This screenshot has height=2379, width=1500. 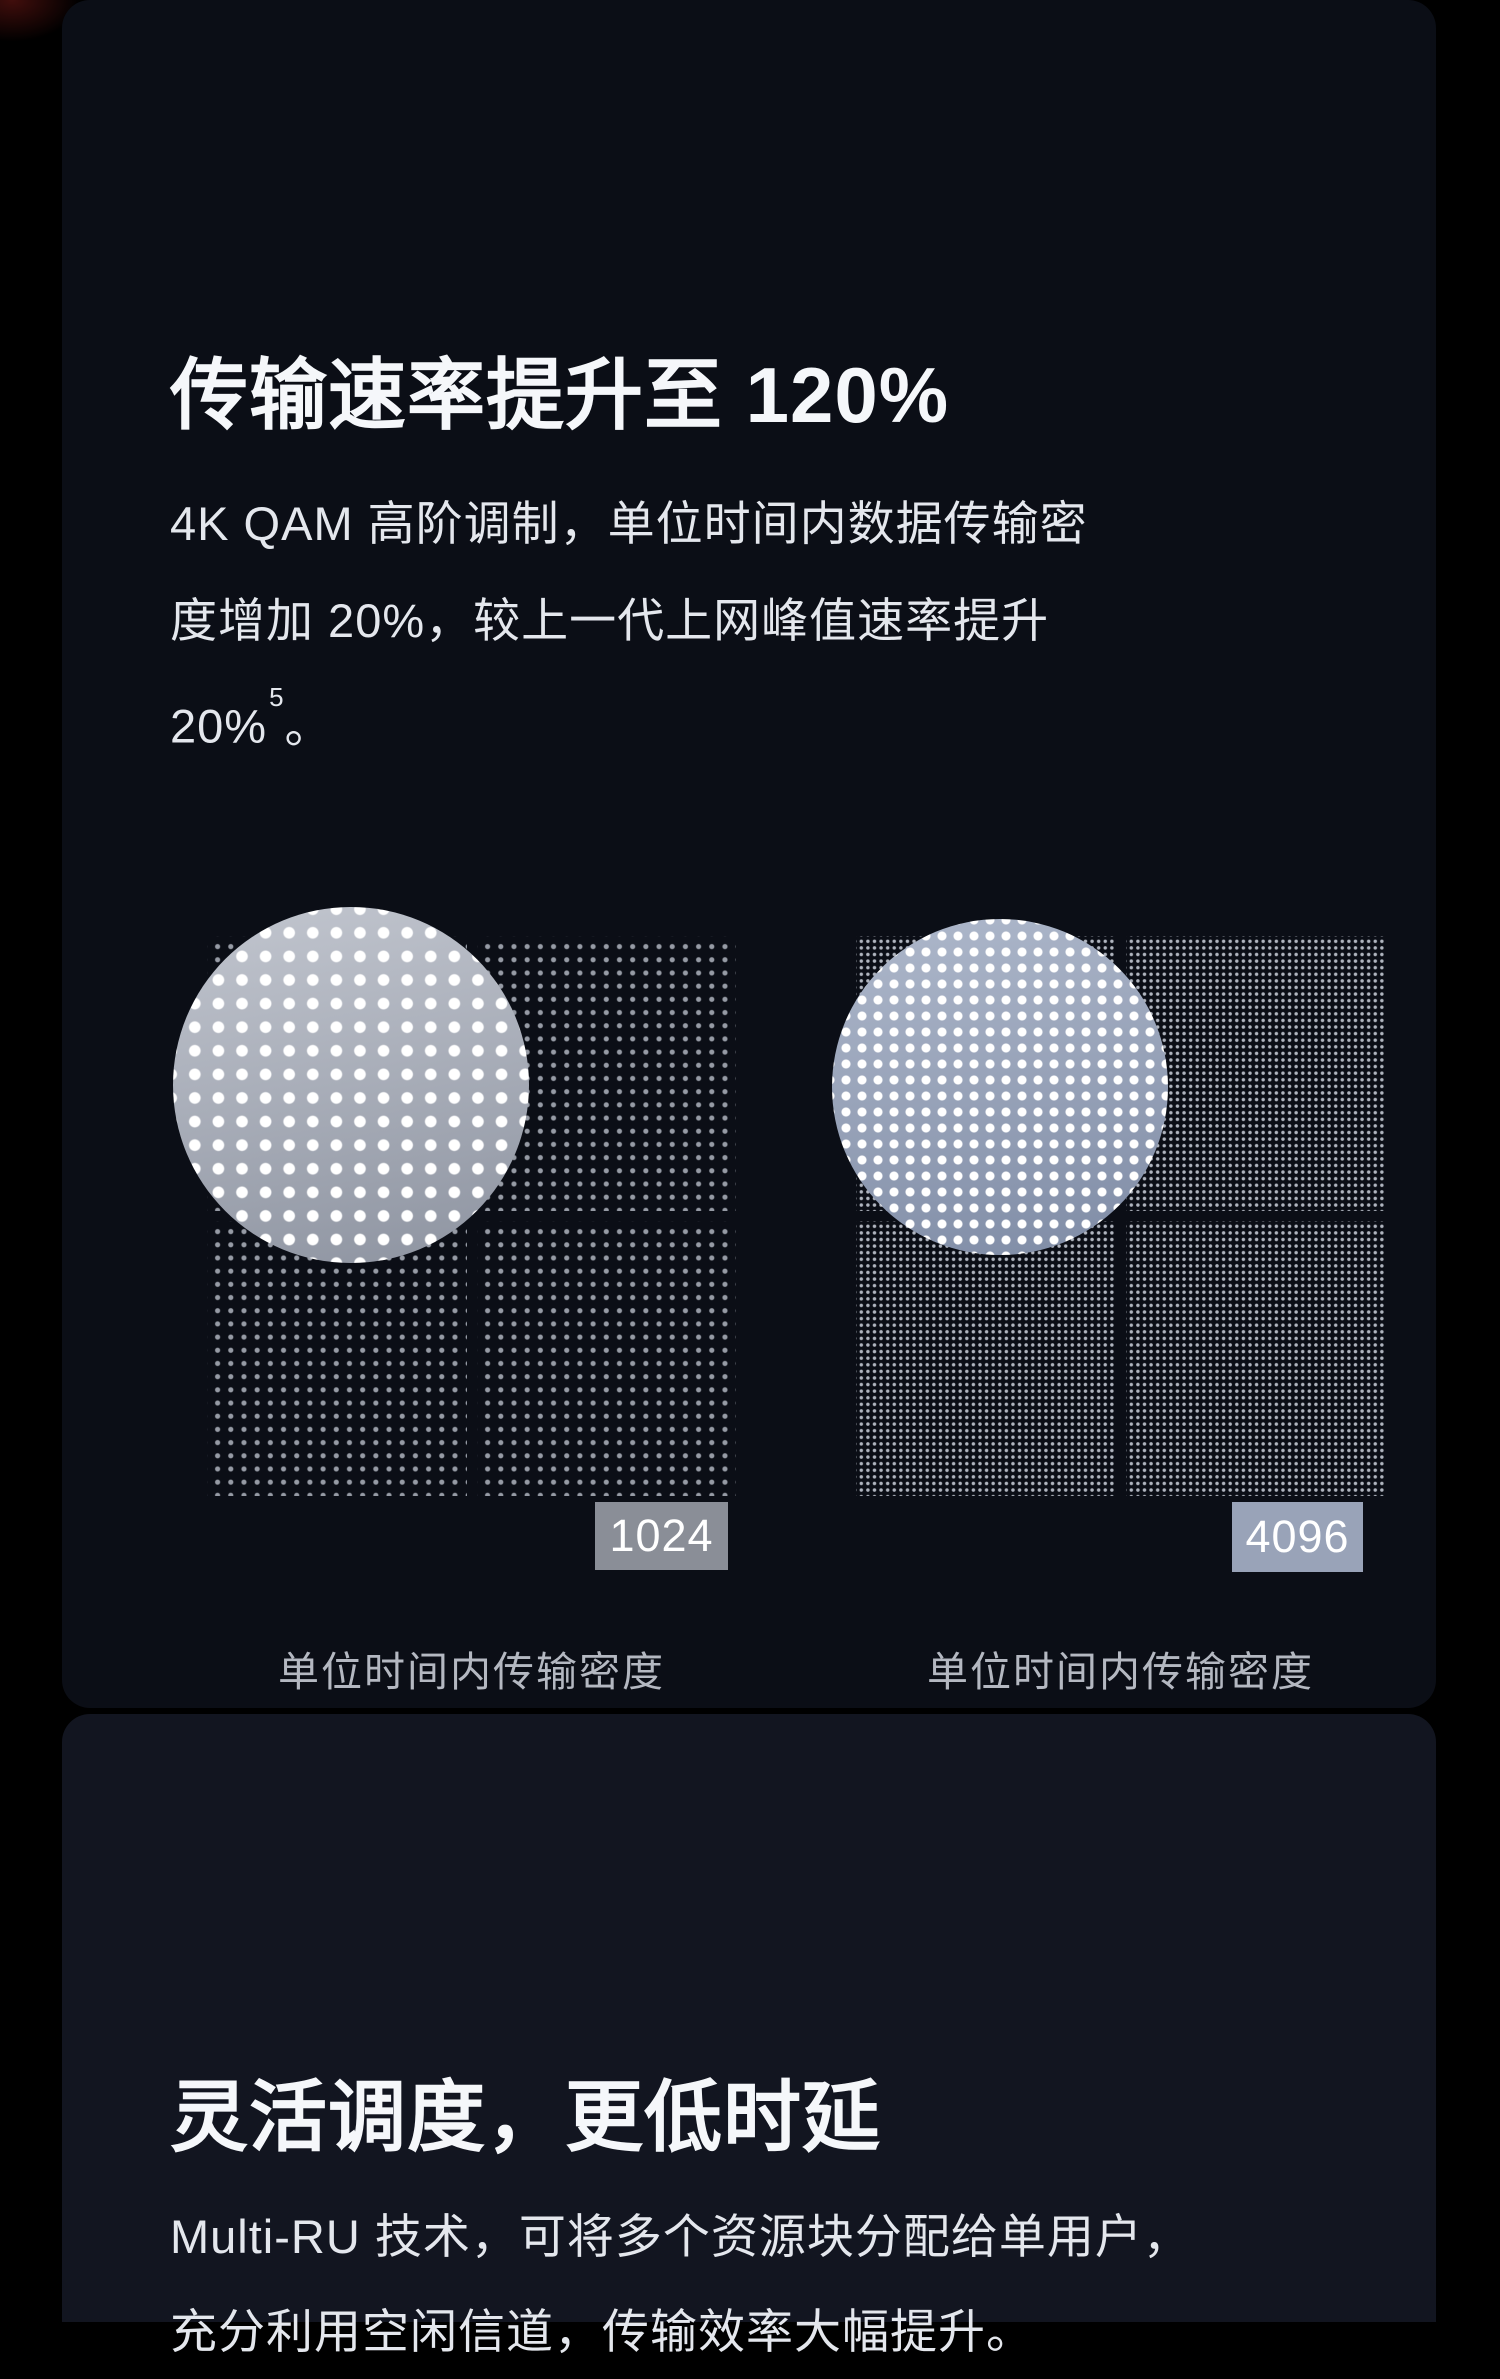 I want to click on figure-caption-4096: 单位时间内传输密度, so click(x=1120, y=1672).